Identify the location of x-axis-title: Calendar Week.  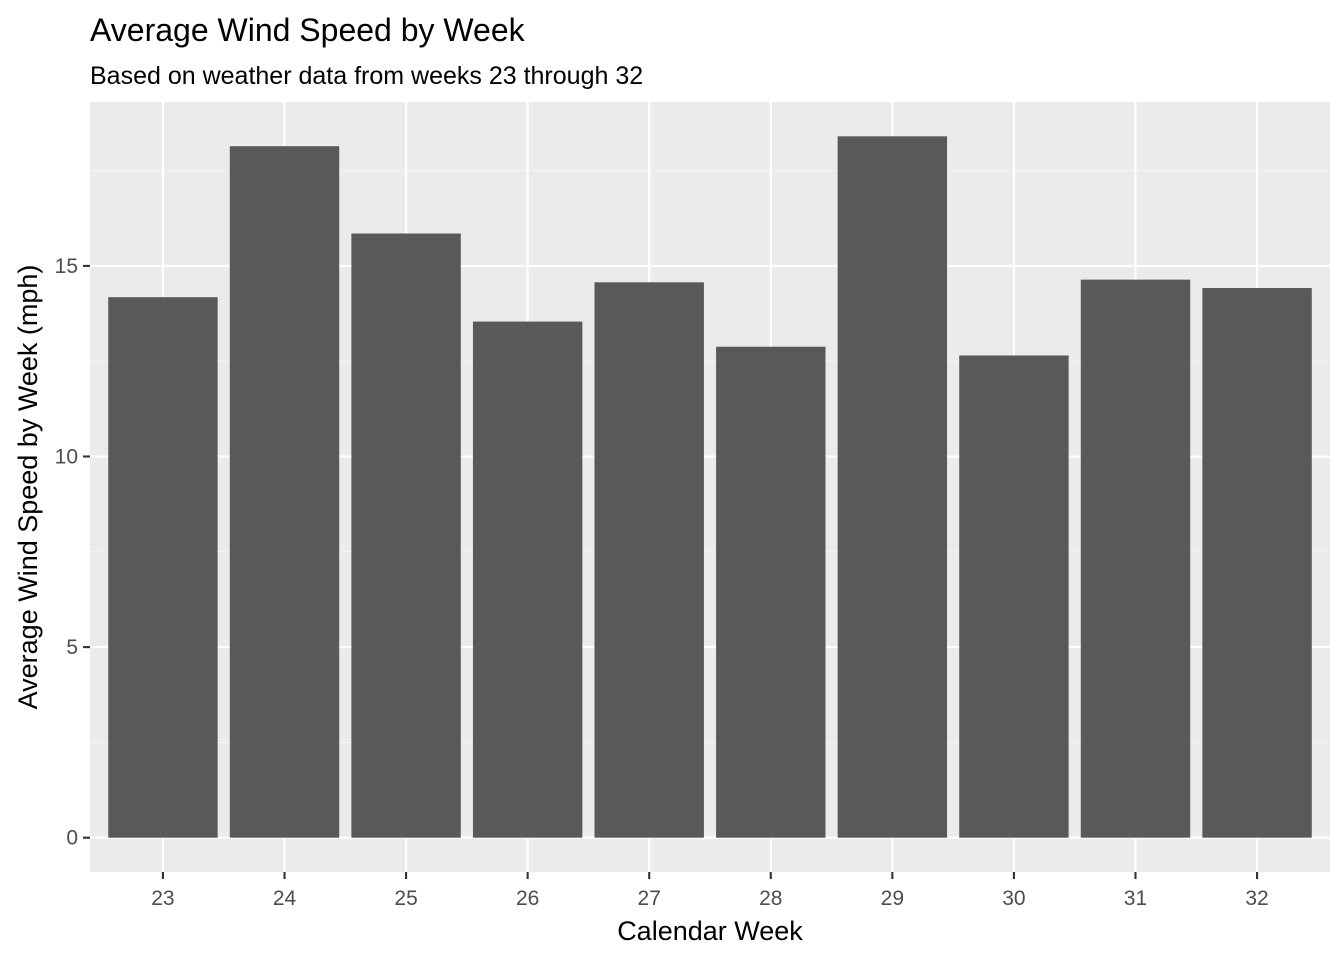
(710, 931).